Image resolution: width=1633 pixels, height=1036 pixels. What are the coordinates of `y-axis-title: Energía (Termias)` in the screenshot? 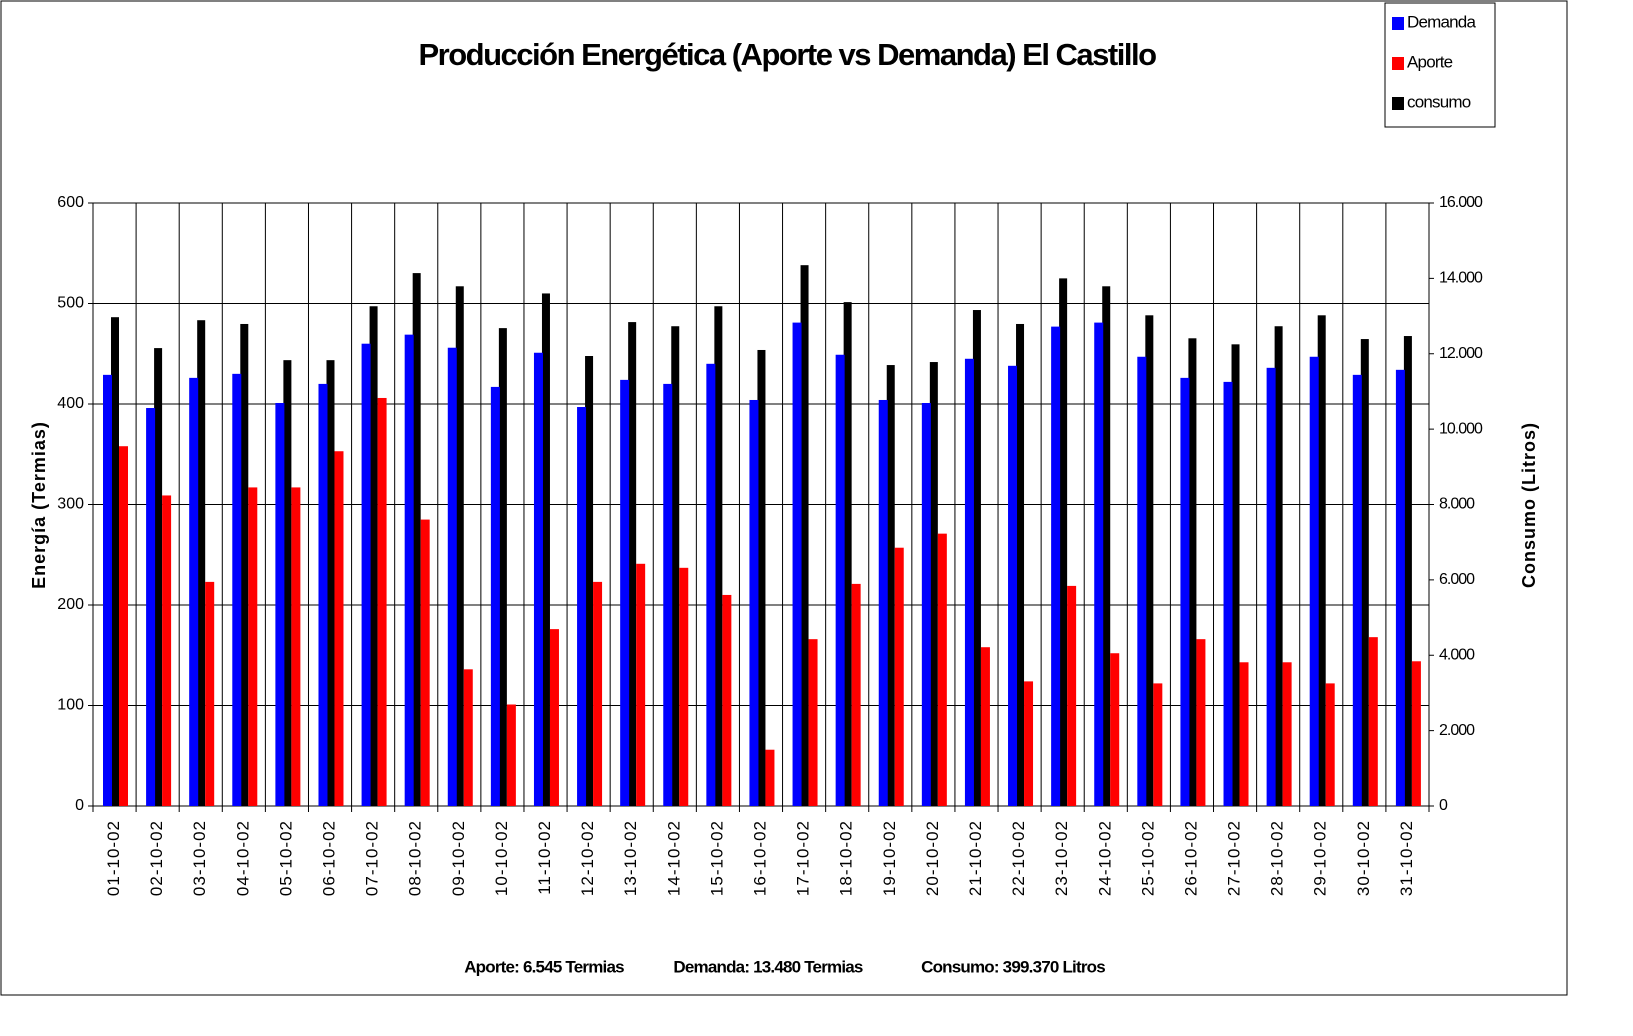 It's located at (39, 505).